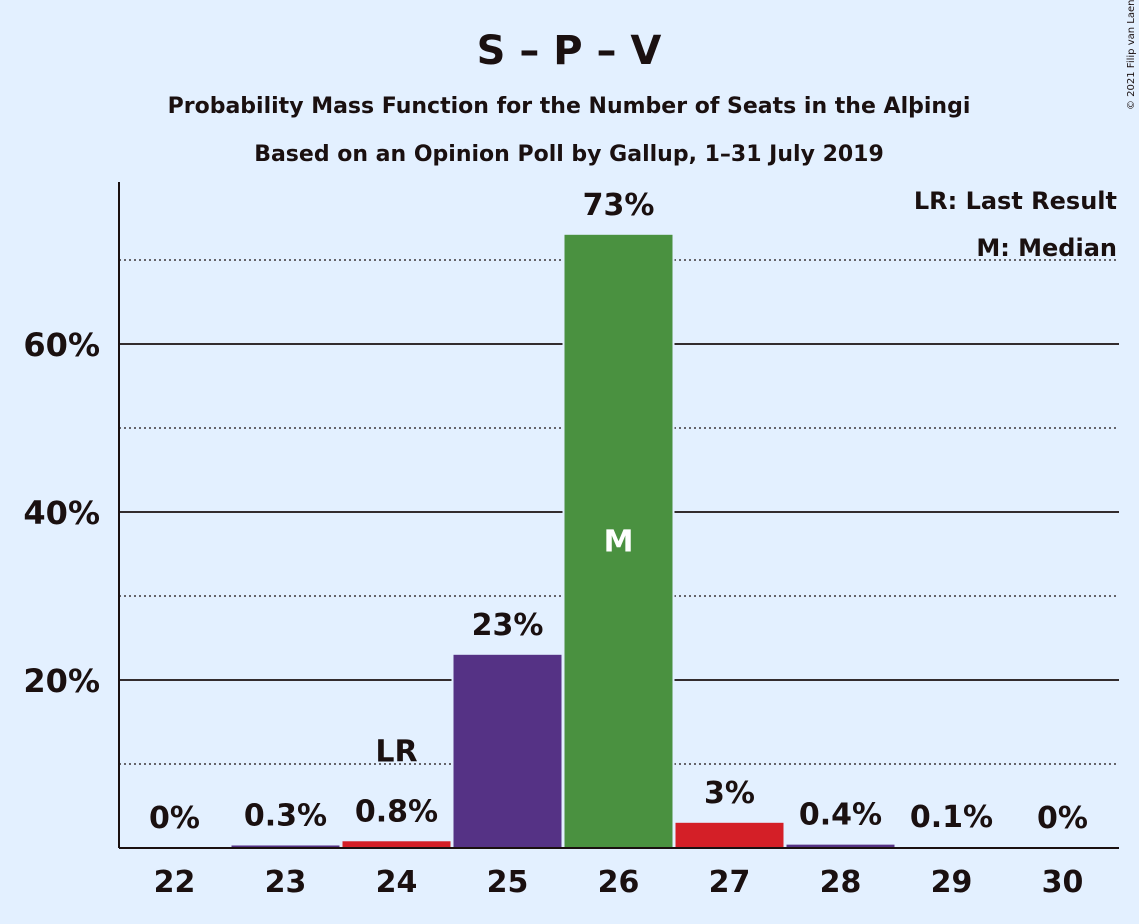 The image size is (1139, 924). I want to click on data-label-28: 0.4%, so click(840, 815).